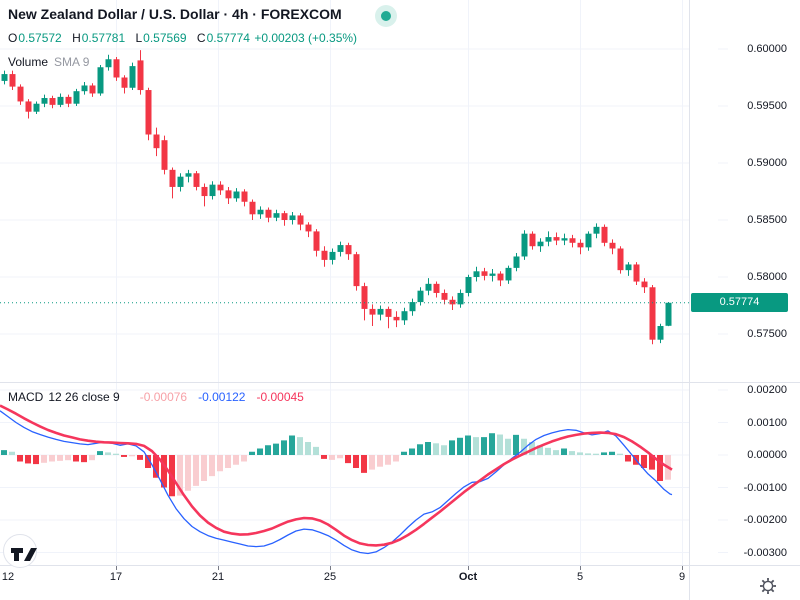 This screenshot has width=800, height=600. What do you see at coordinates (400, 582) in the screenshot?
I see `time-axis: 12 17 21 25 Oct 5 9` at bounding box center [400, 582].